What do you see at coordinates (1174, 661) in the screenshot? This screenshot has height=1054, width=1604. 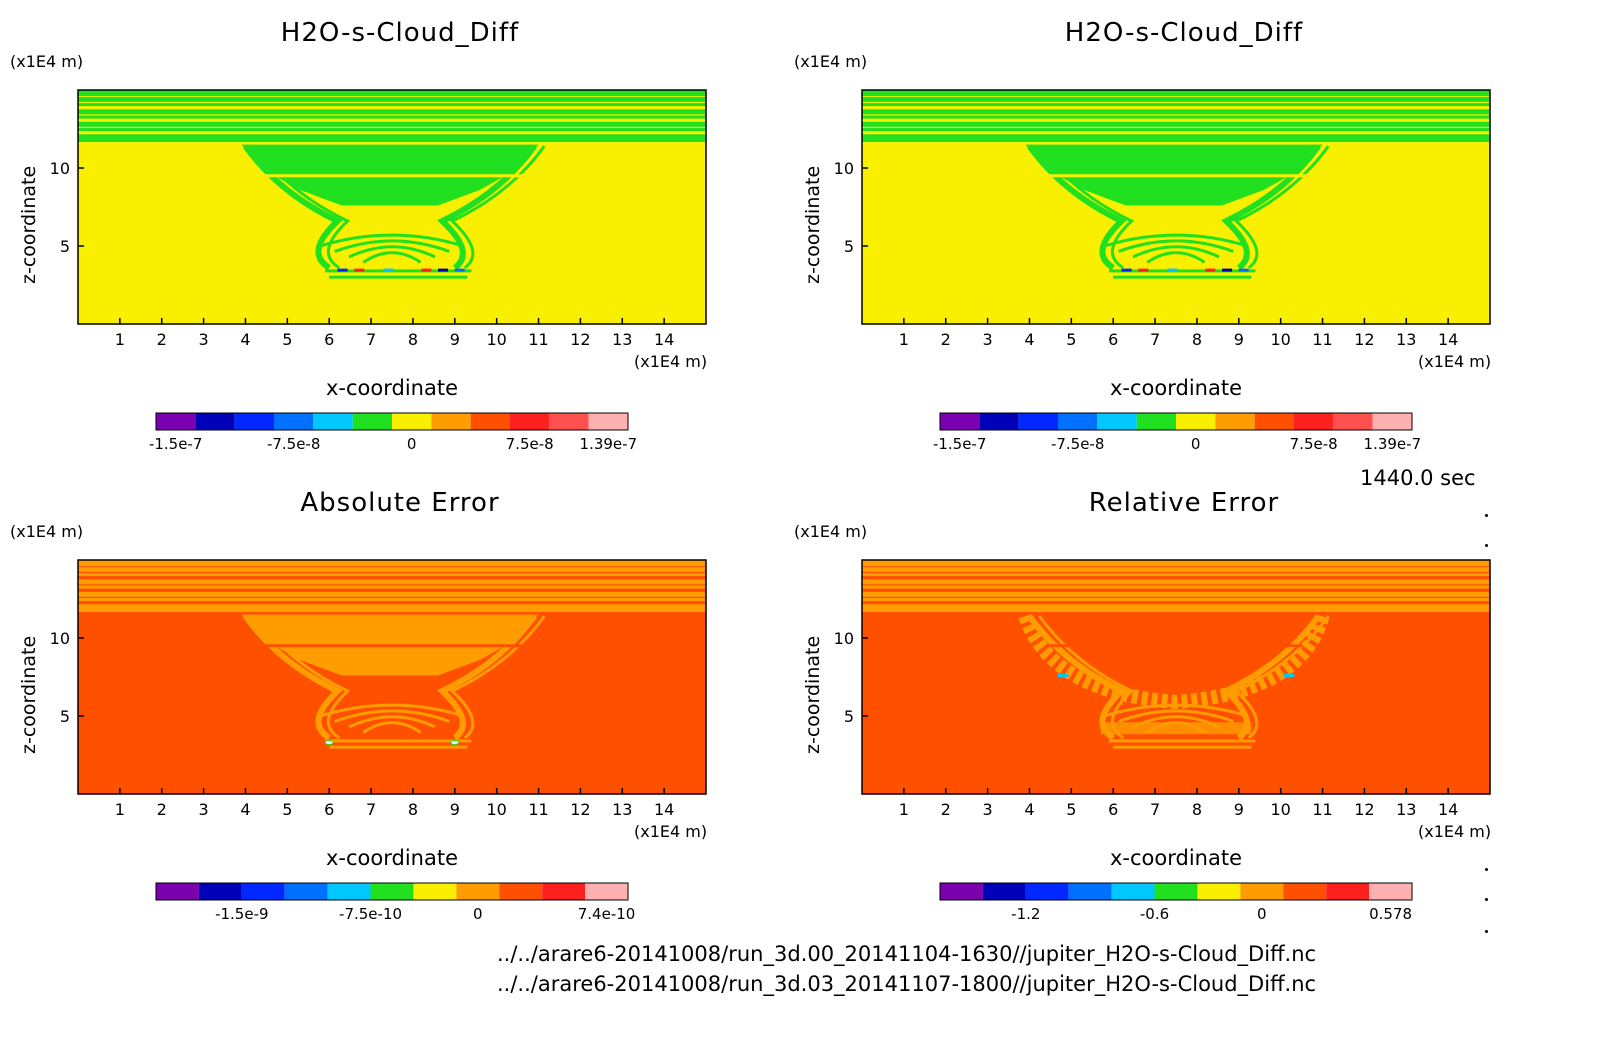 I see `error-ring` at bounding box center [1174, 661].